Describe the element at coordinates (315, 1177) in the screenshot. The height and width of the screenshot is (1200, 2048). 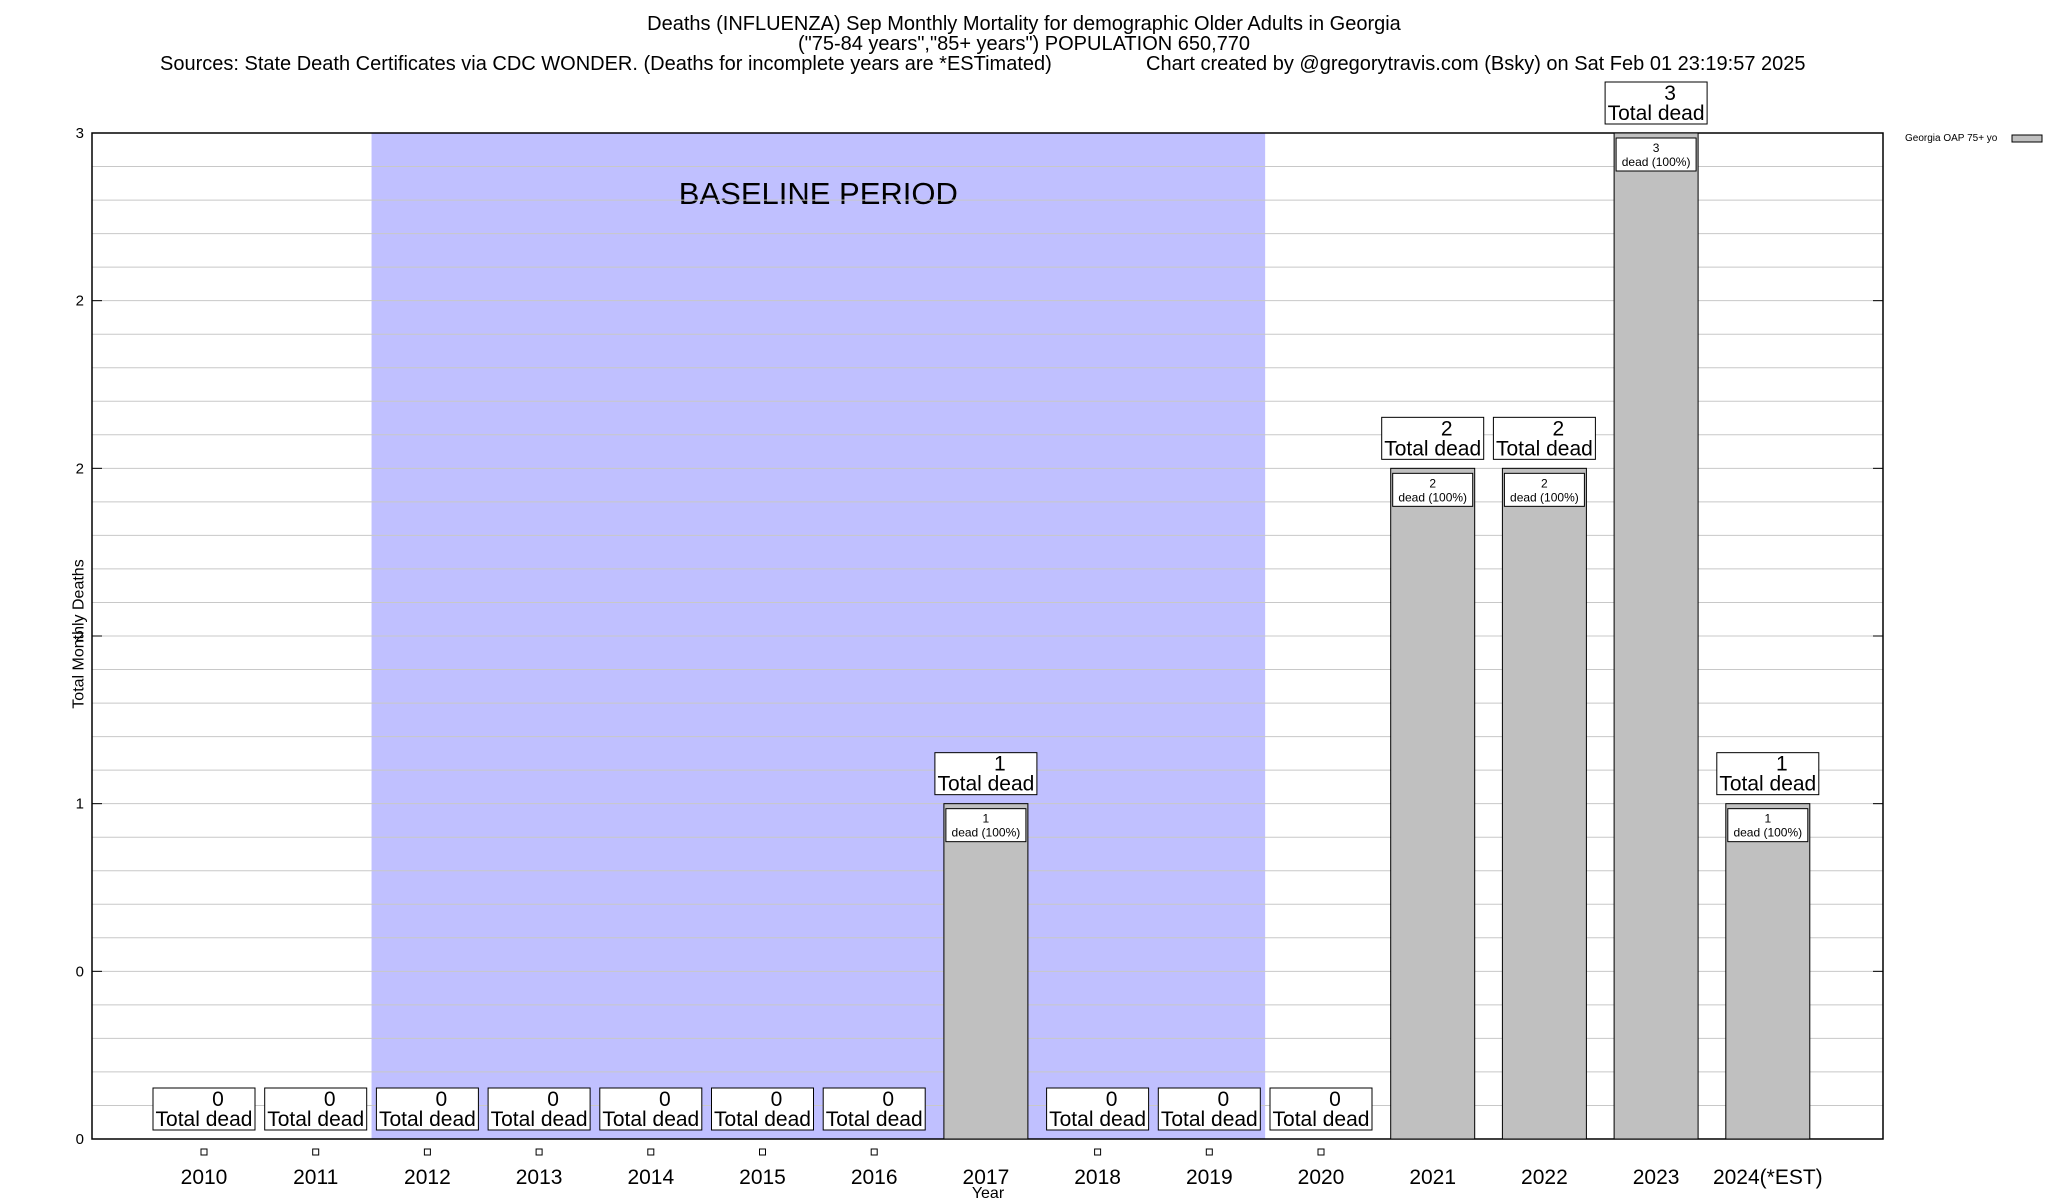
I see `x-tick-label: 2011` at that location.